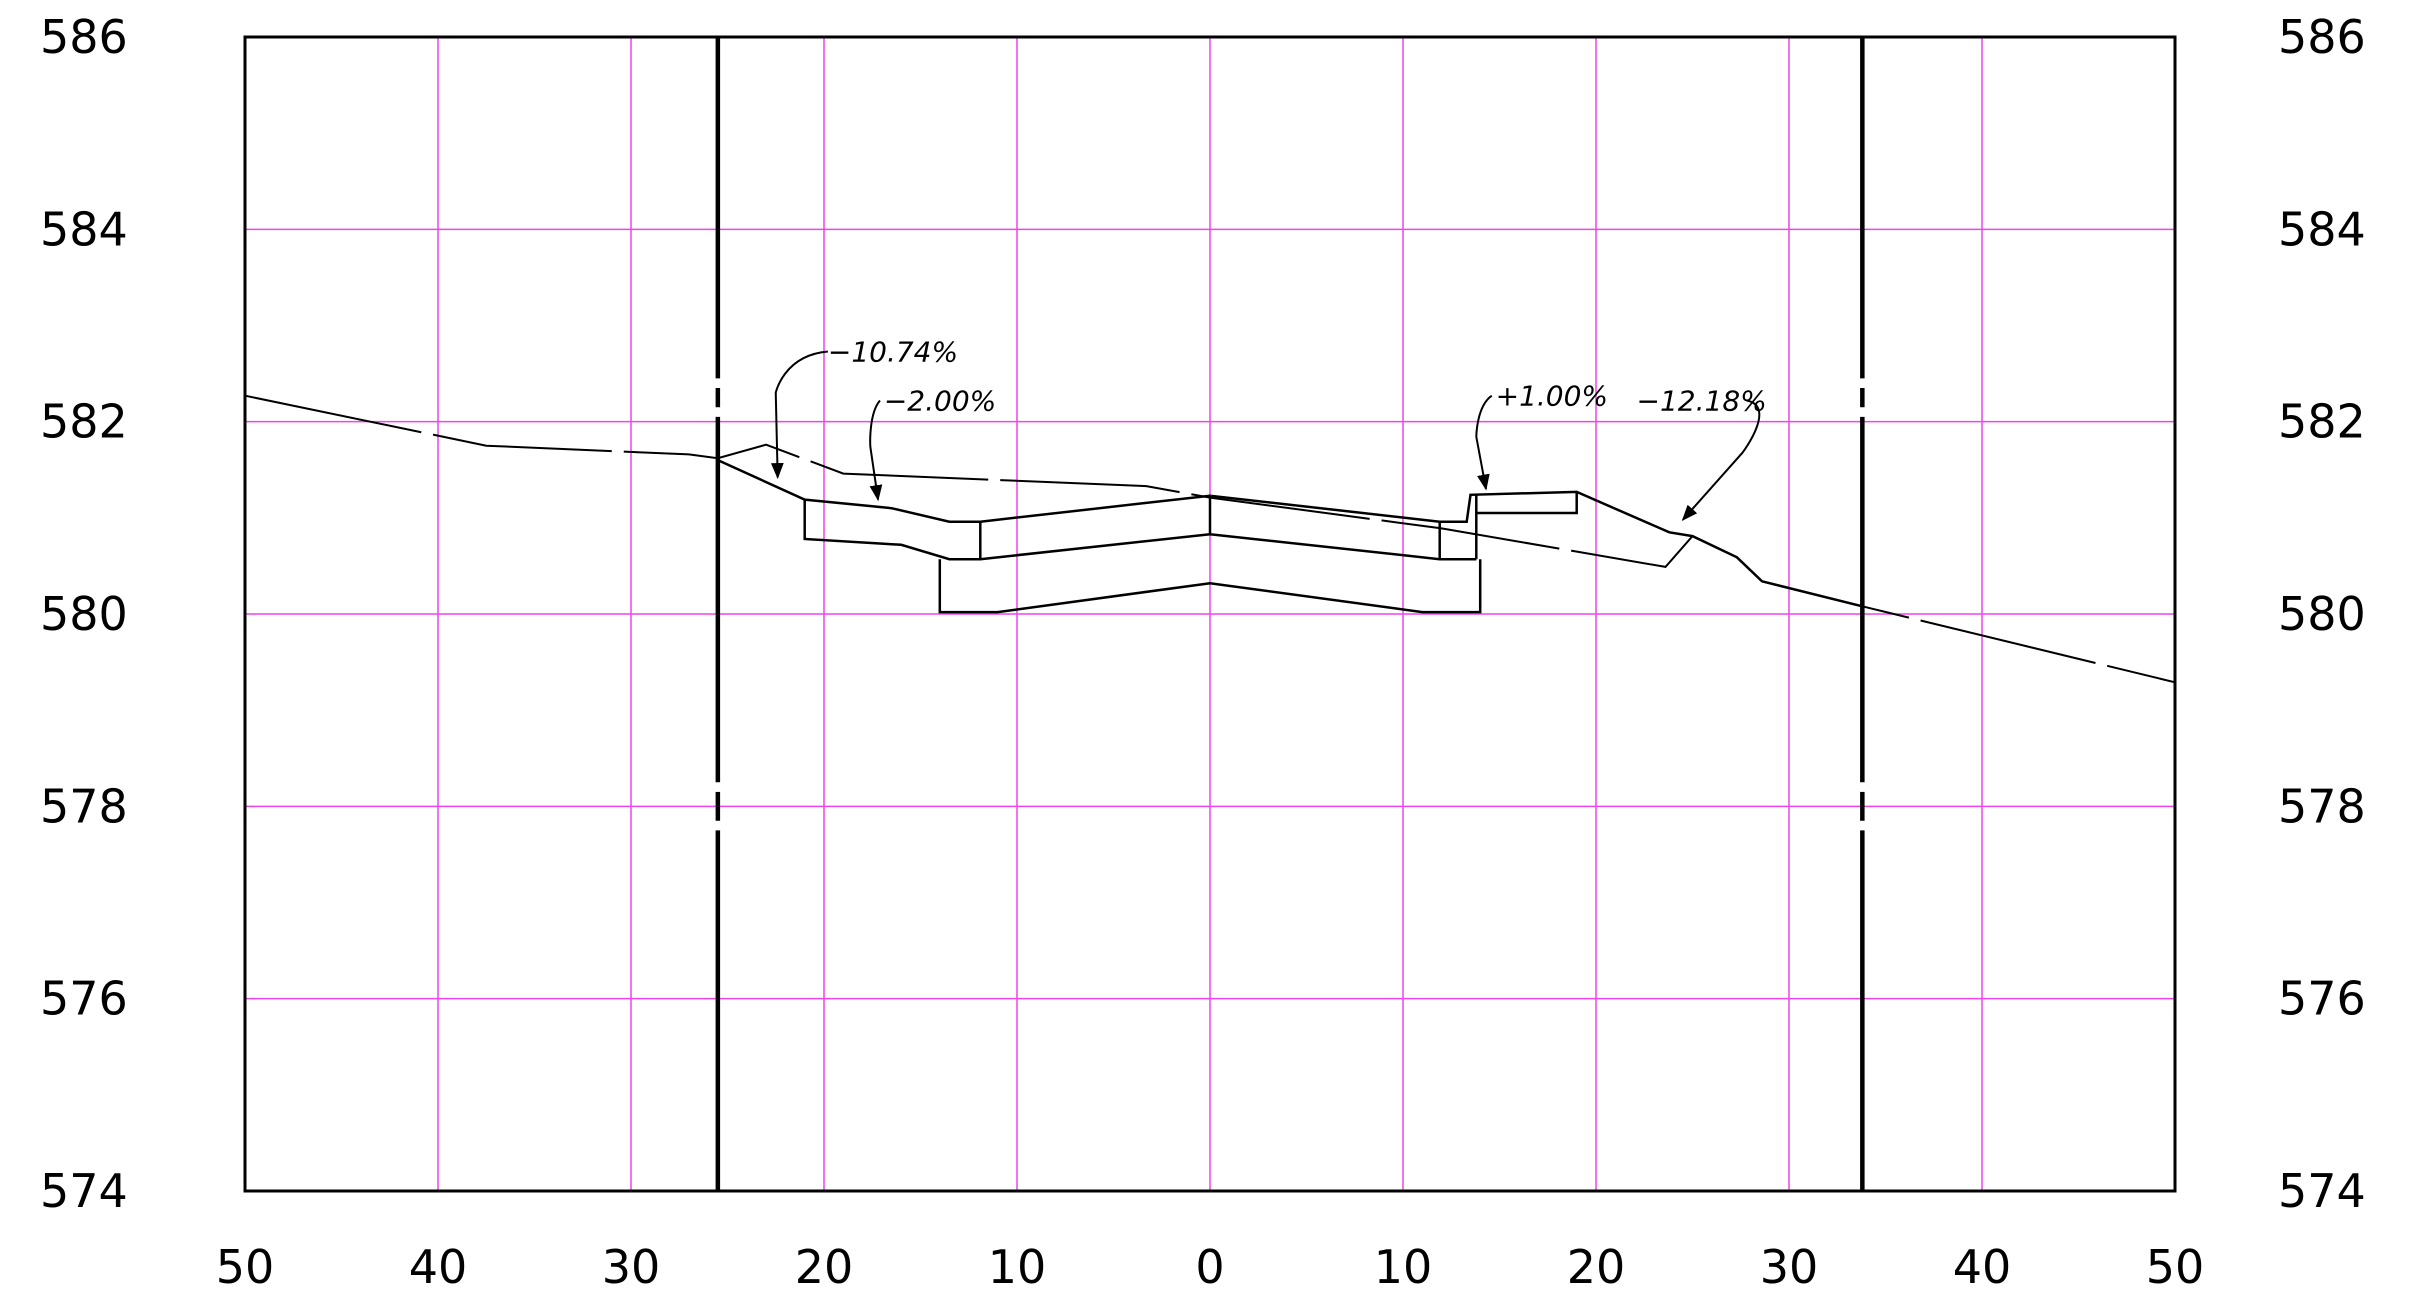 The height and width of the screenshot is (1289, 2410). I want to click on y-axis-left-labels: 574 576 578 580 582 584 586, so click(84, 614).